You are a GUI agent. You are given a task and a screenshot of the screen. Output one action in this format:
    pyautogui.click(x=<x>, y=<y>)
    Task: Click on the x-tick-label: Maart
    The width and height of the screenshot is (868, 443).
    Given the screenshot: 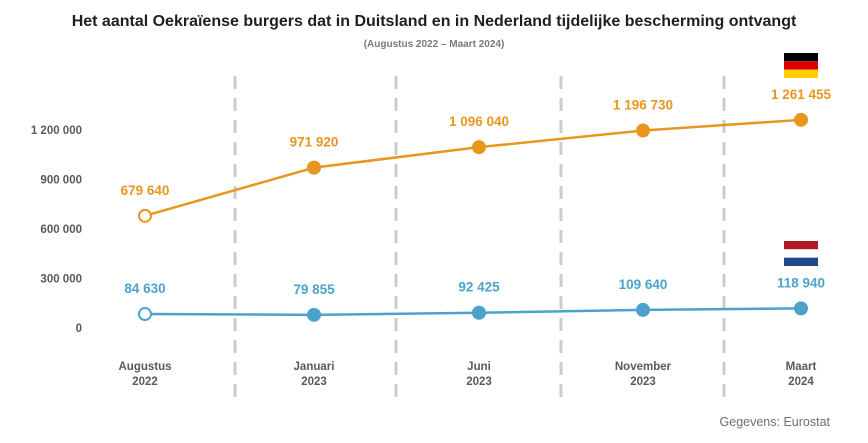 What is the action you would take?
    pyautogui.click(x=801, y=367)
    